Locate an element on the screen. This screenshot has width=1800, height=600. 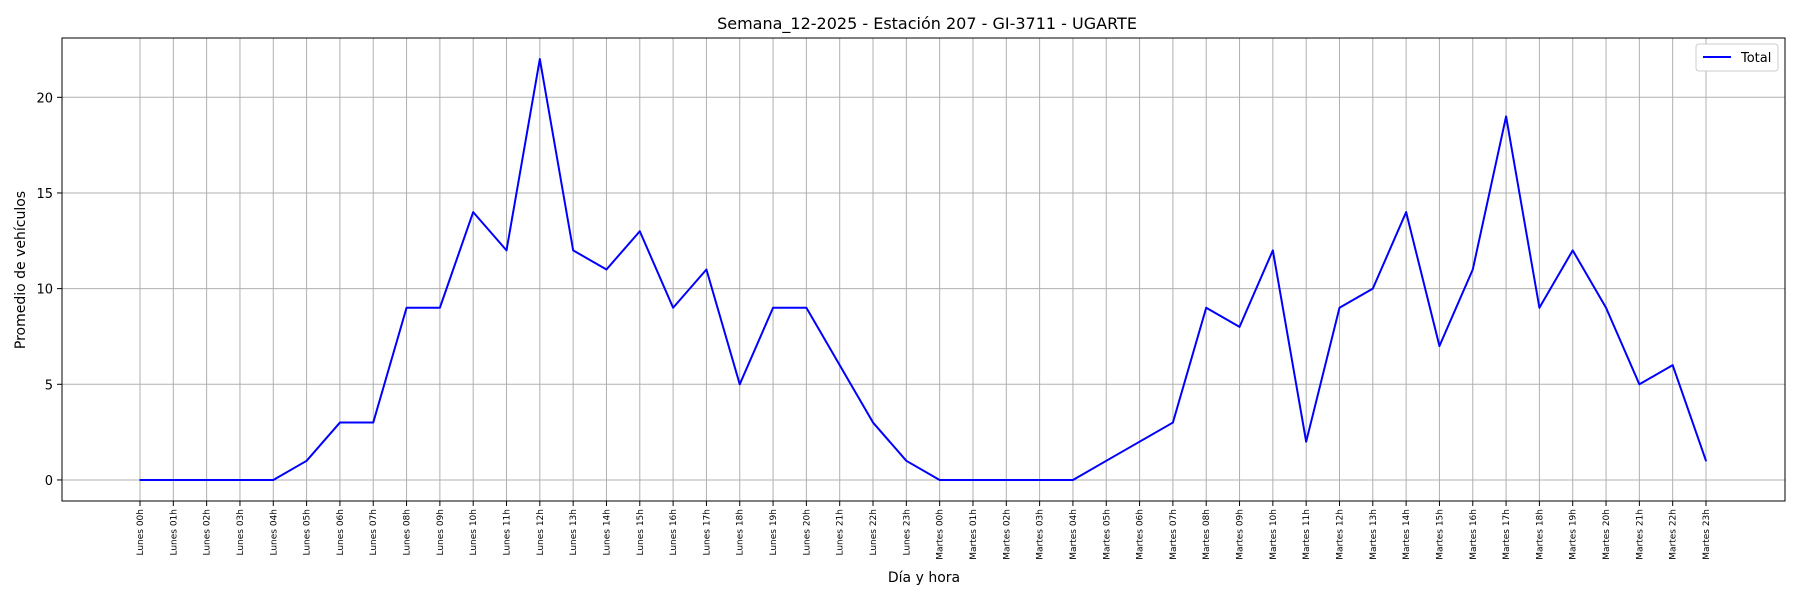
x-tick-label: Martes 04h is located at coordinates (1074, 534).